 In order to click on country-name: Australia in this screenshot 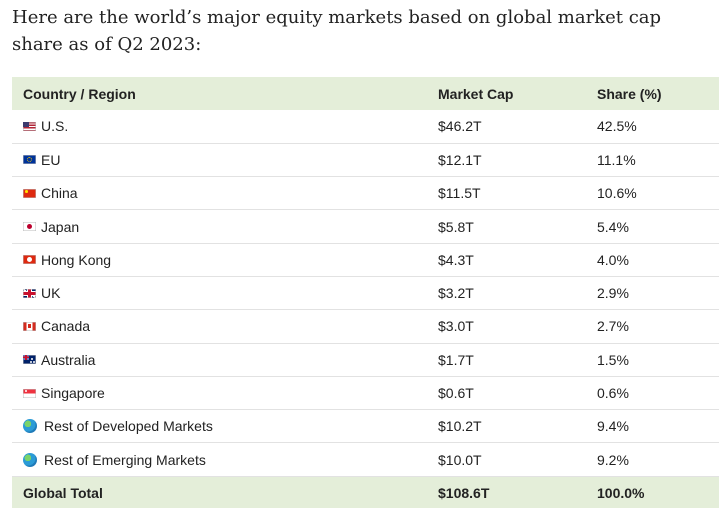, I will do `click(68, 359)`.